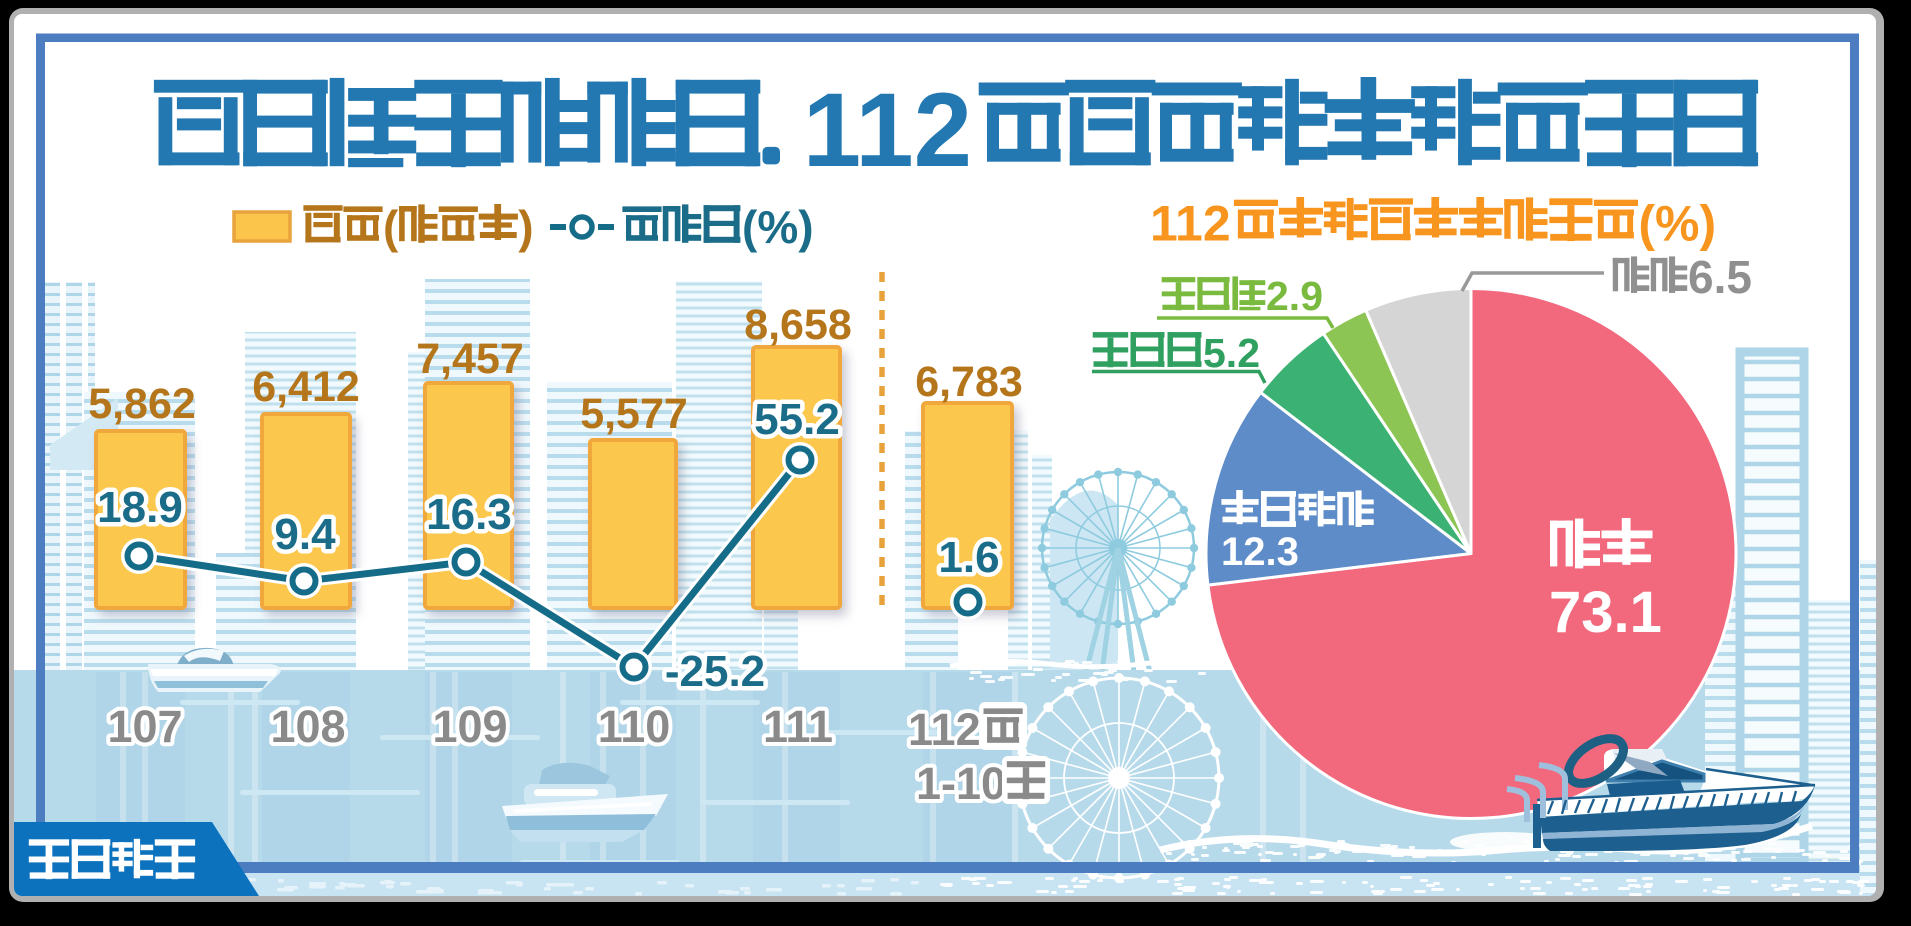 The width and height of the screenshot is (1911, 926). Describe the element at coordinates (1260, 552) in the screenshot. I see `svg-text: 12.3` at that location.